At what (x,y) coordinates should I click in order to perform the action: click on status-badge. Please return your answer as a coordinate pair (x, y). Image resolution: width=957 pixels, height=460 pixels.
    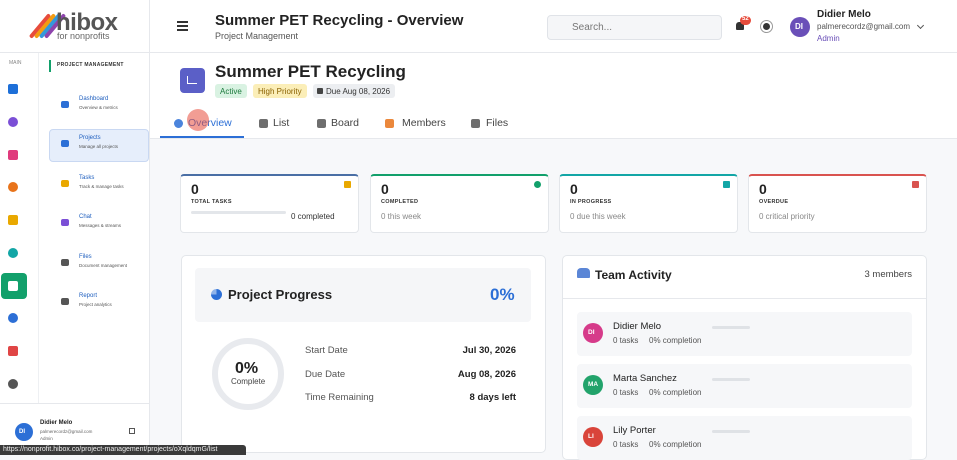
    Looking at the image, I should click on (231, 91).